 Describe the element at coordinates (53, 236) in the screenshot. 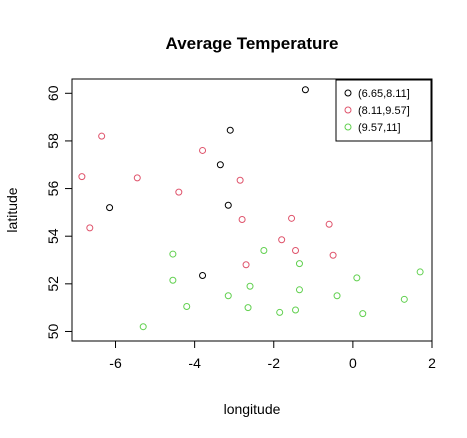

I see `y-tick-label: 54` at that location.